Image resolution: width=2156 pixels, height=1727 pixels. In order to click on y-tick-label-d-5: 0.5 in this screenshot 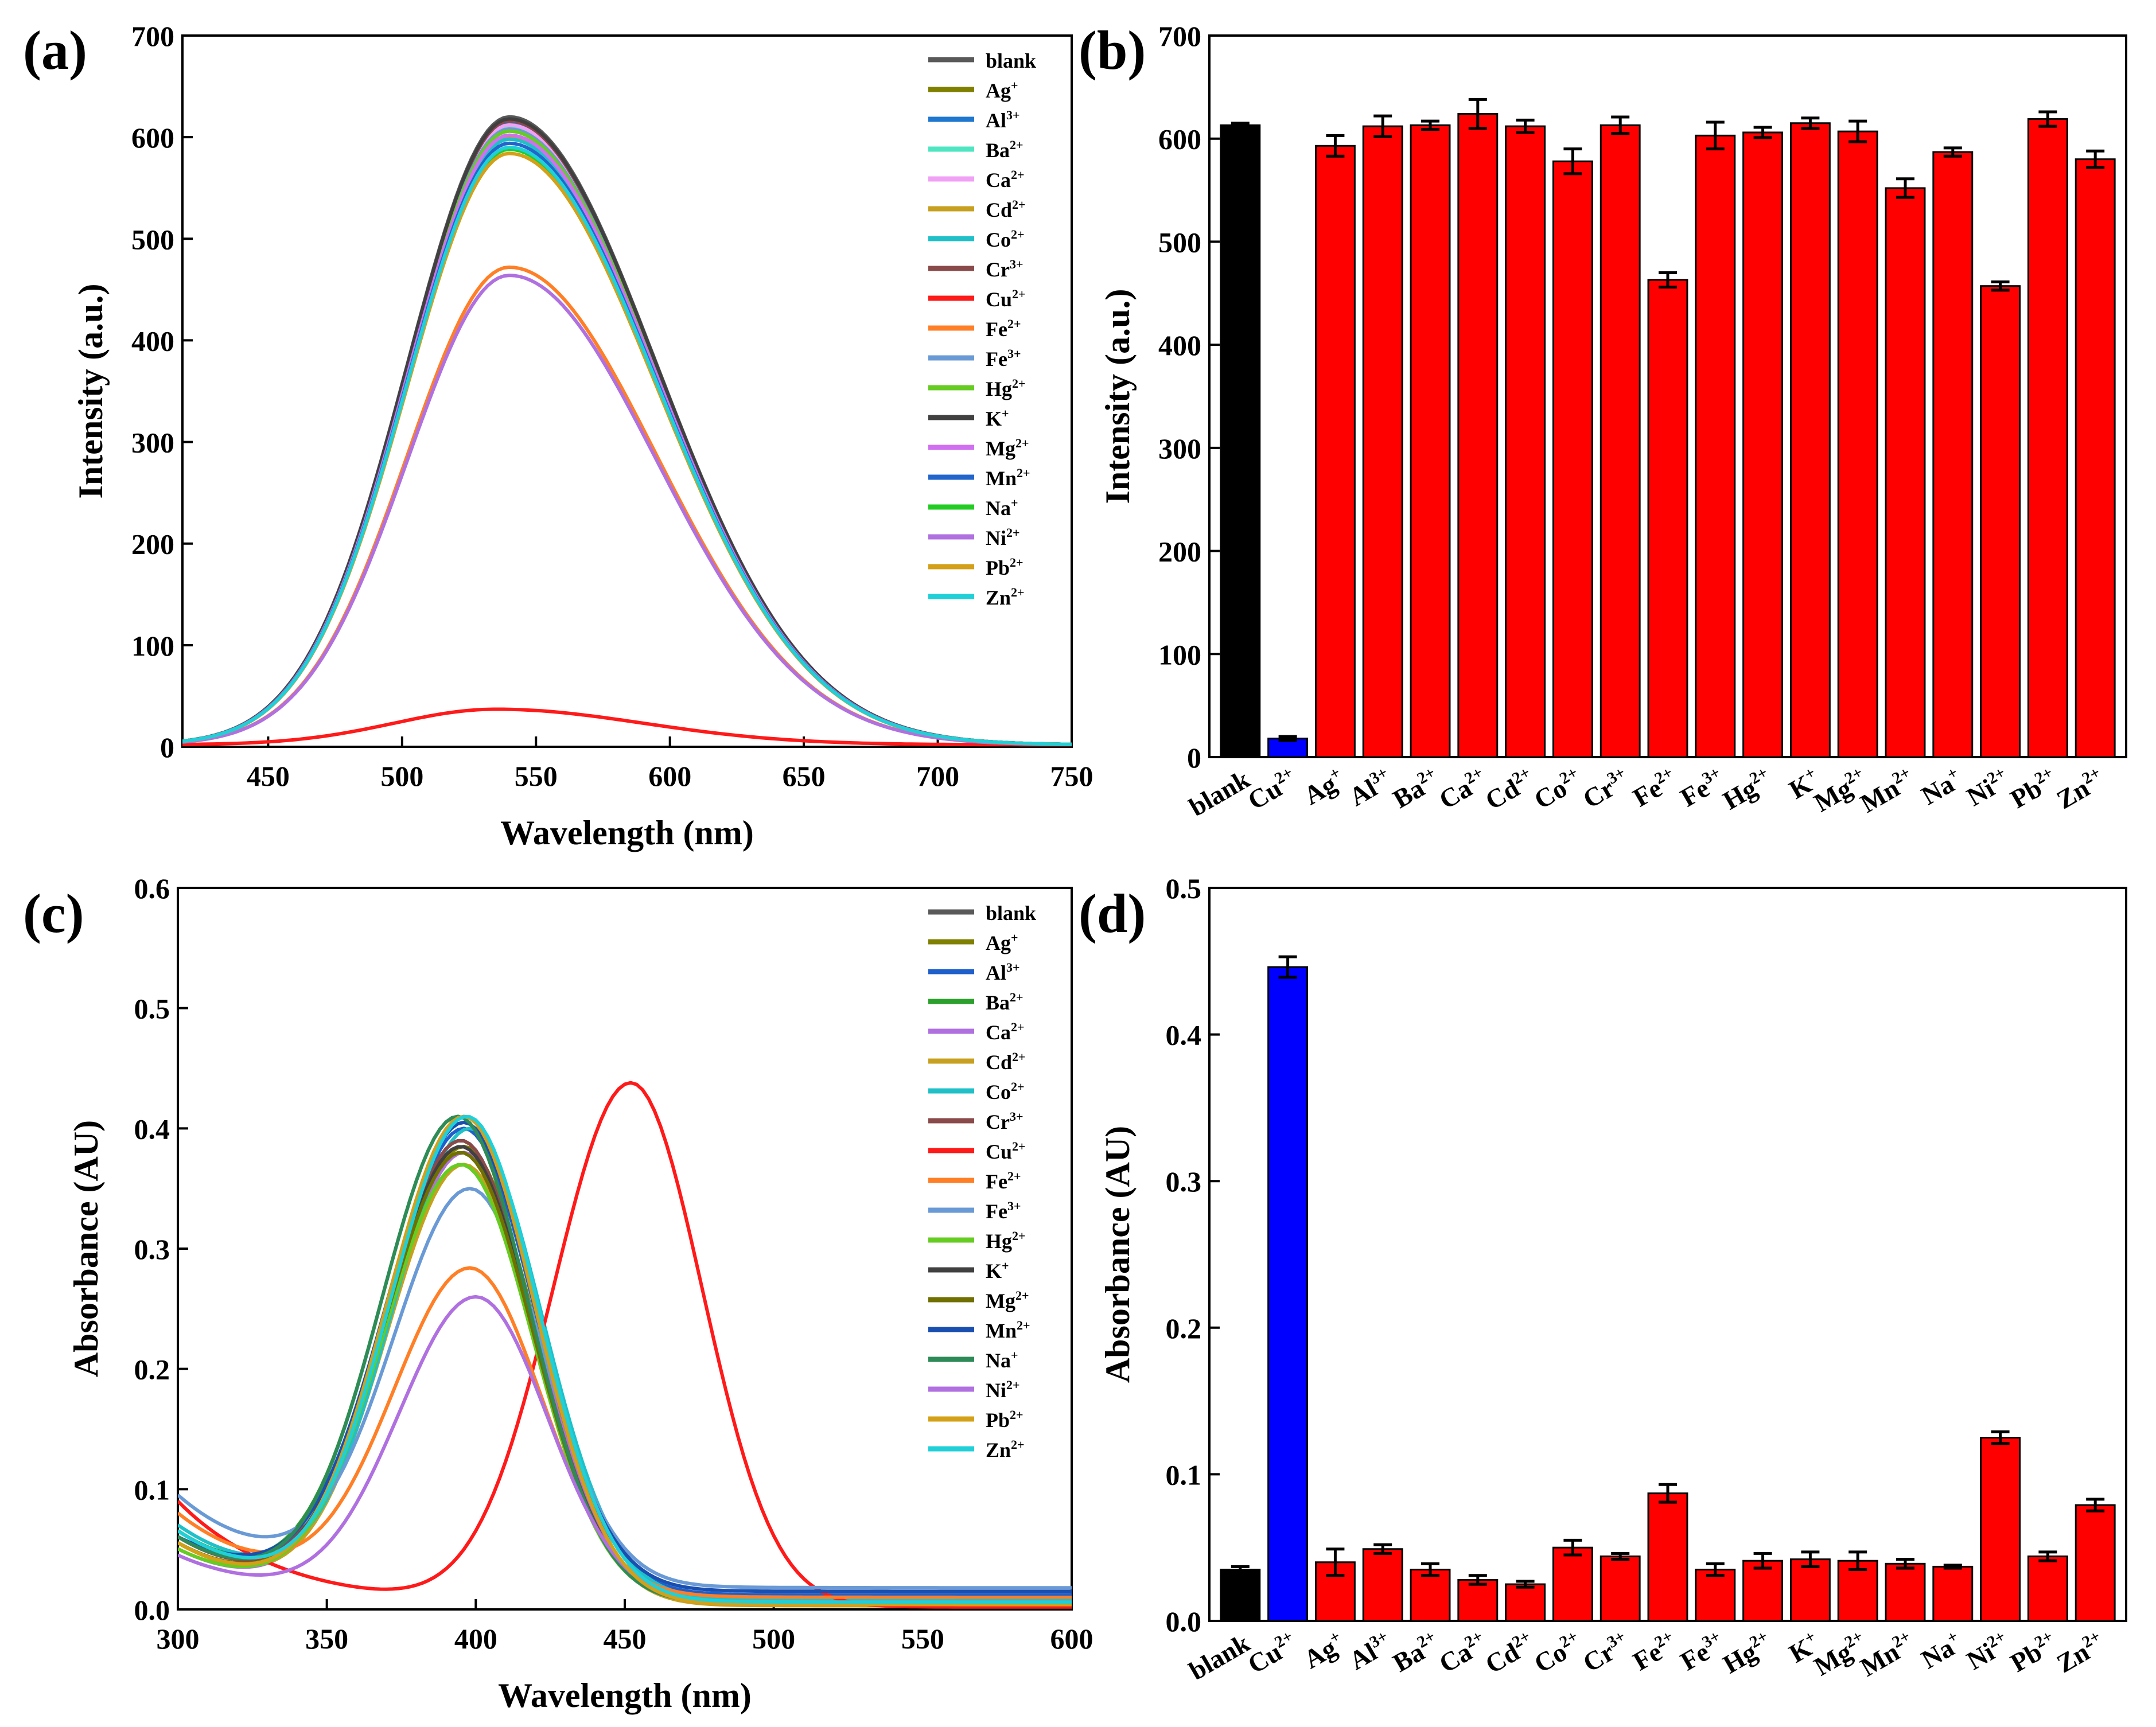, I will do `click(1184, 888)`.